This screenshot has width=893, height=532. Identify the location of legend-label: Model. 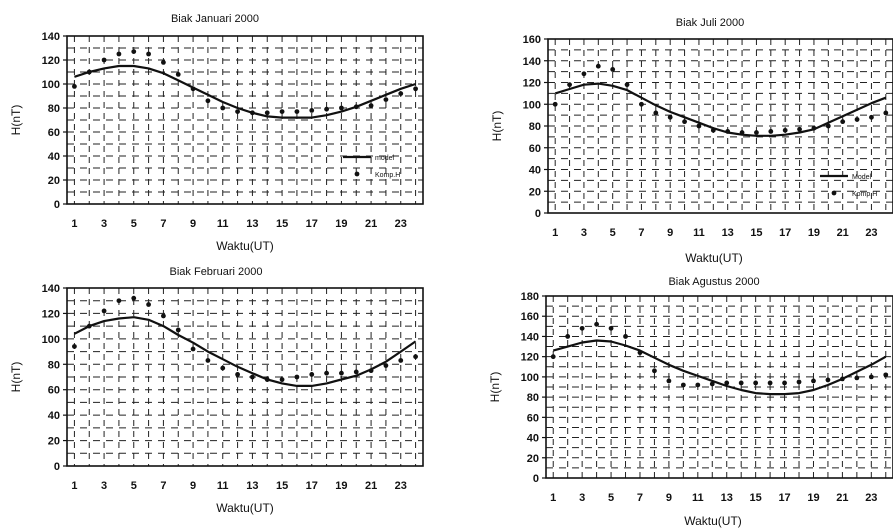
(862, 177).